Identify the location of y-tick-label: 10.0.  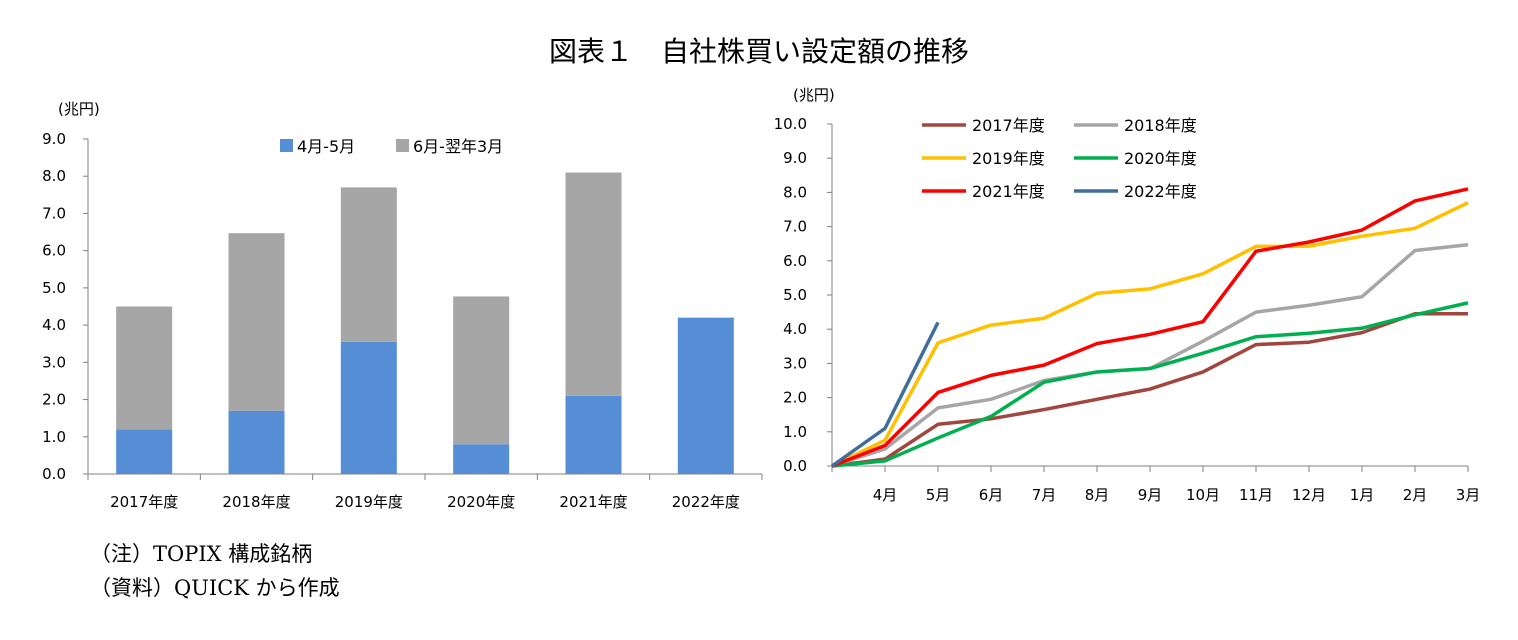
(790, 124).